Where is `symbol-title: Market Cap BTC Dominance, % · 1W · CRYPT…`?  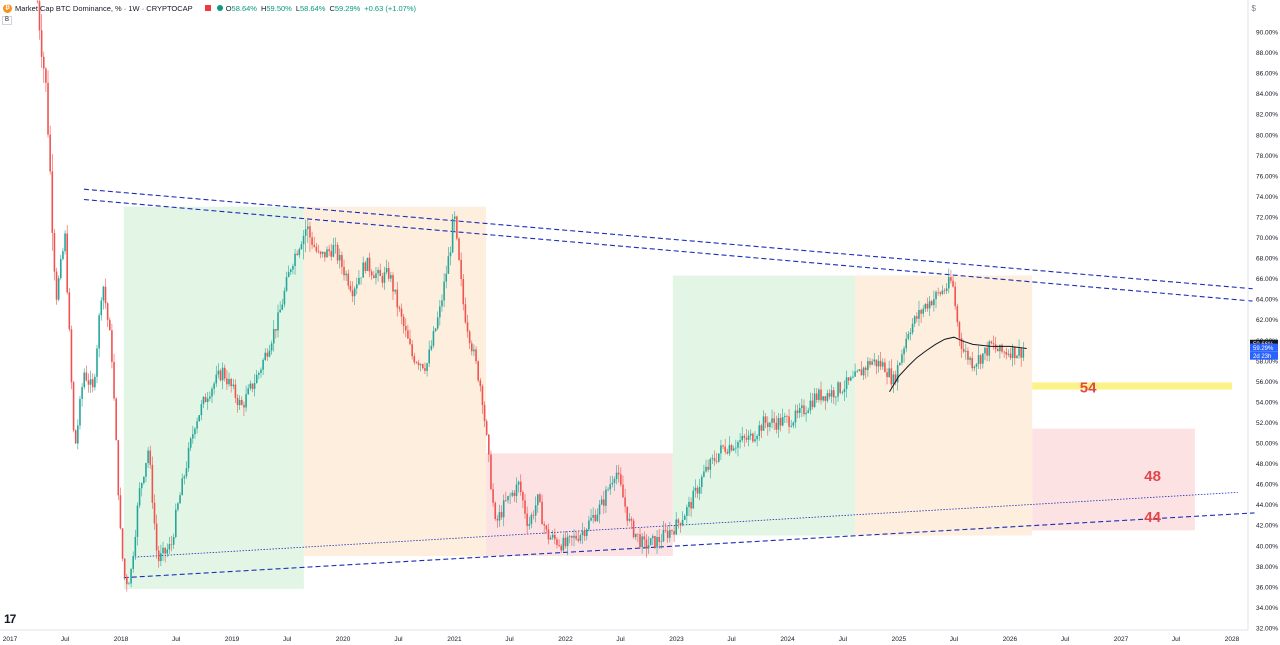 symbol-title: Market Cap BTC Dominance, % · 1W · CRYPT… is located at coordinates (104, 8).